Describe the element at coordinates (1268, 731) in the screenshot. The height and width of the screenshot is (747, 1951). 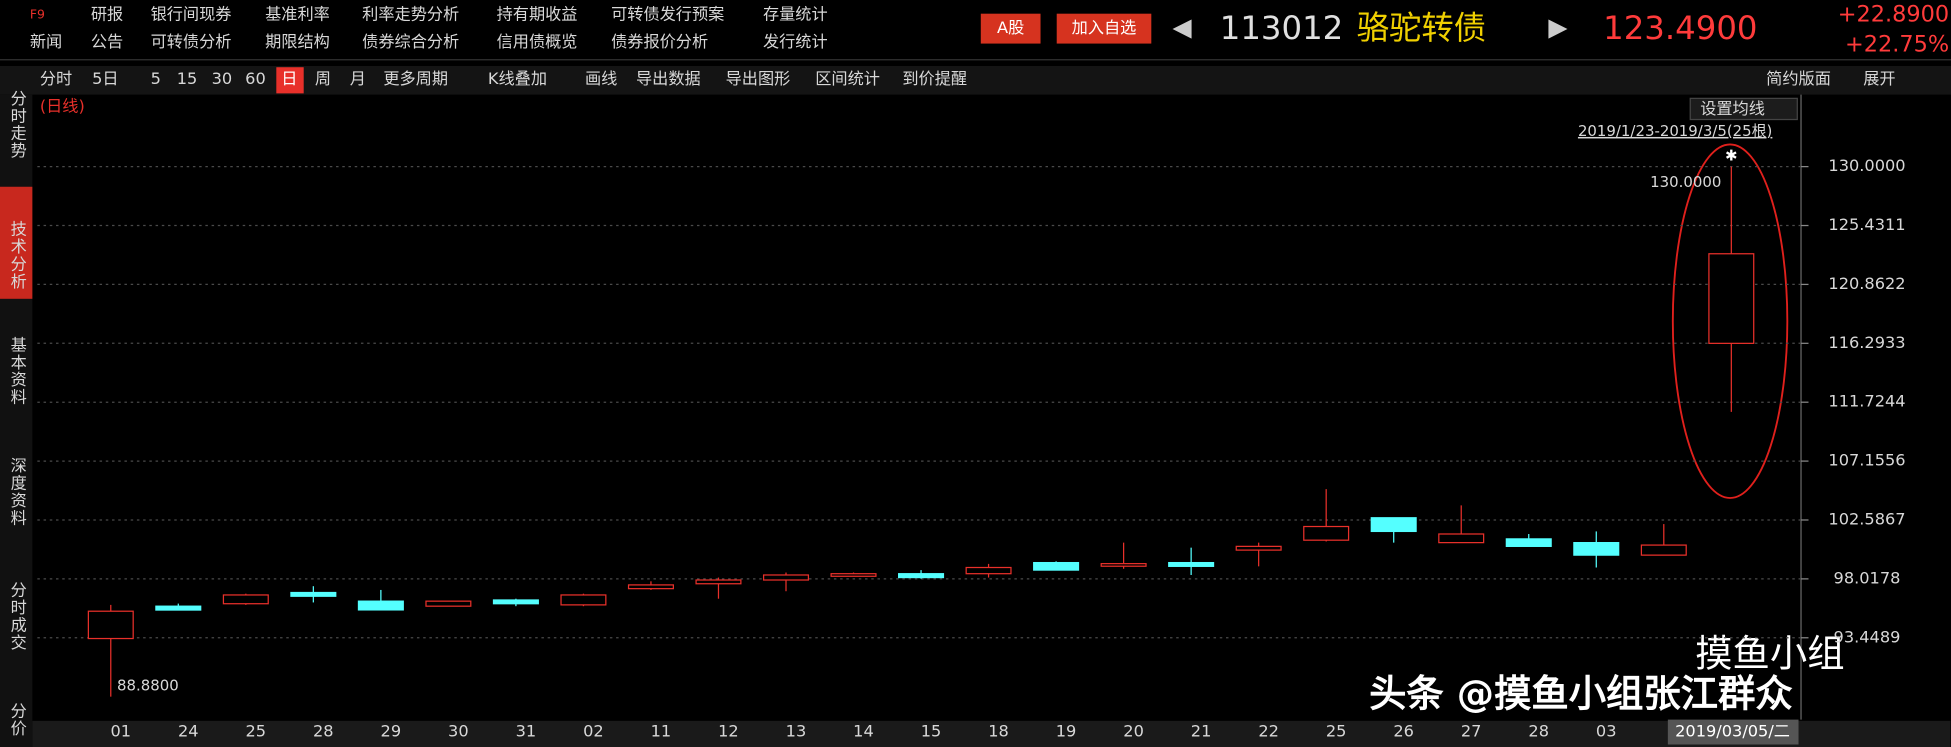
I see `x-tick-label: 22` at that location.